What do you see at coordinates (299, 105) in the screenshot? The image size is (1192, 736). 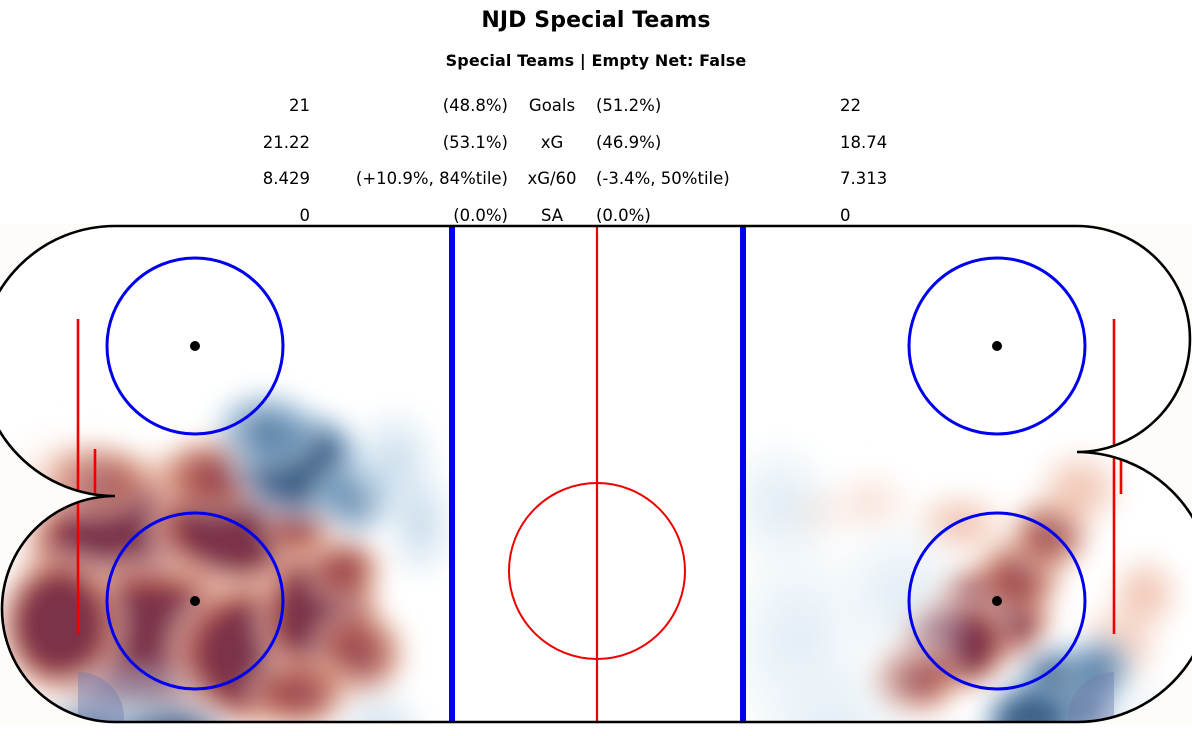 I see `stat-left-value: 21` at bounding box center [299, 105].